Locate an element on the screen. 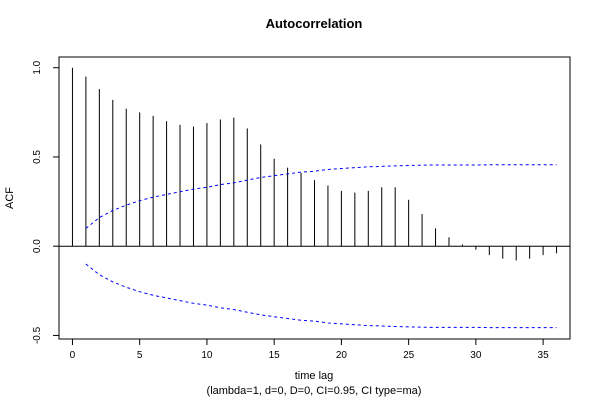  y-tick-label-0: -0.5 is located at coordinates (37, 335).